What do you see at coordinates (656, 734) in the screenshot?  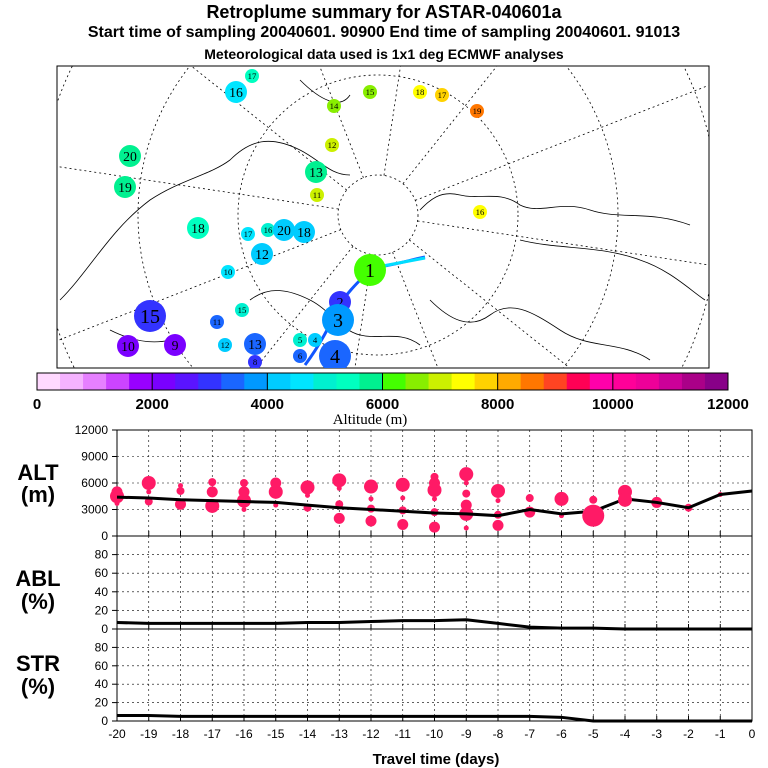 I see `x-tick-label: -3` at bounding box center [656, 734].